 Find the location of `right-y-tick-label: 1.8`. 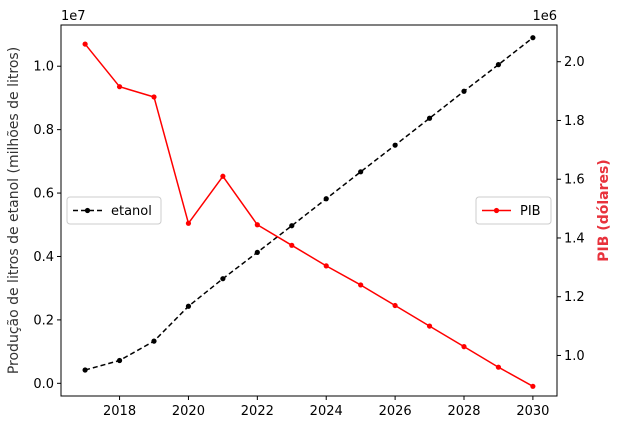

right-y-tick-label: 1.8 is located at coordinates (574, 121).